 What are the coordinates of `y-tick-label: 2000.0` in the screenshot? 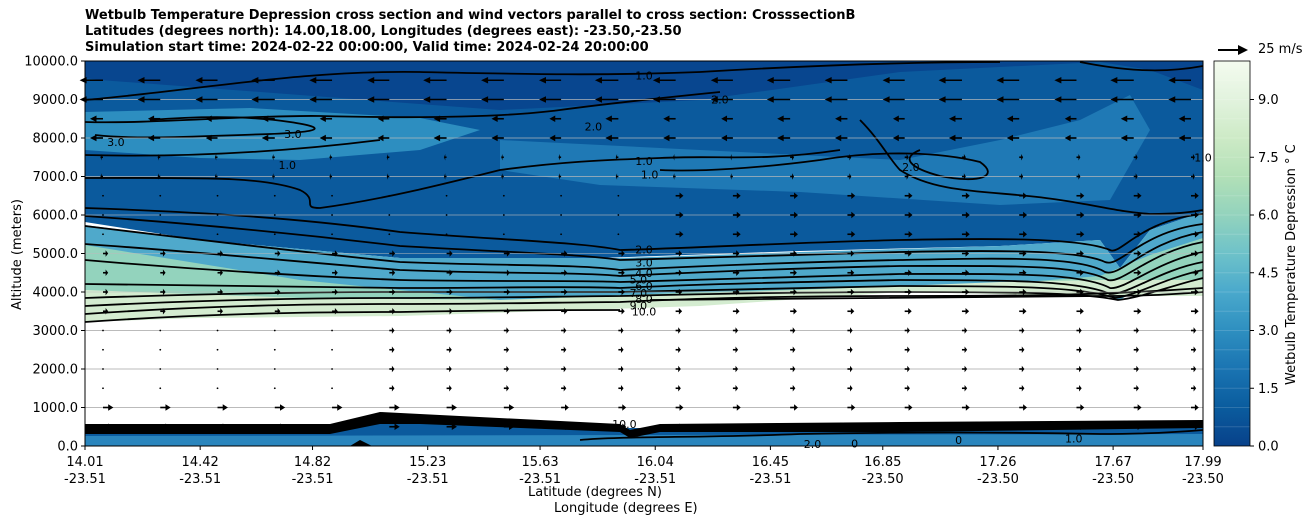 It's located at (56, 370).